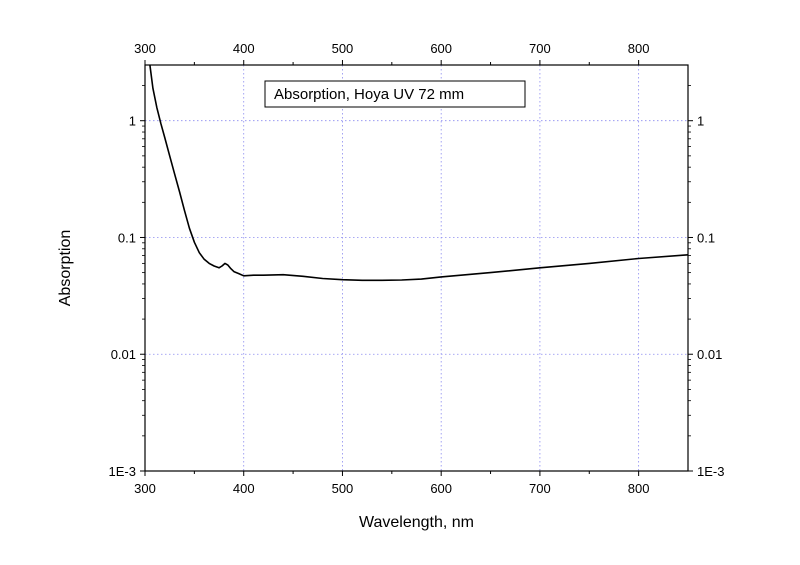 This screenshot has height=565, width=800. I want to click on y-tick-label: 1, so click(132, 121).